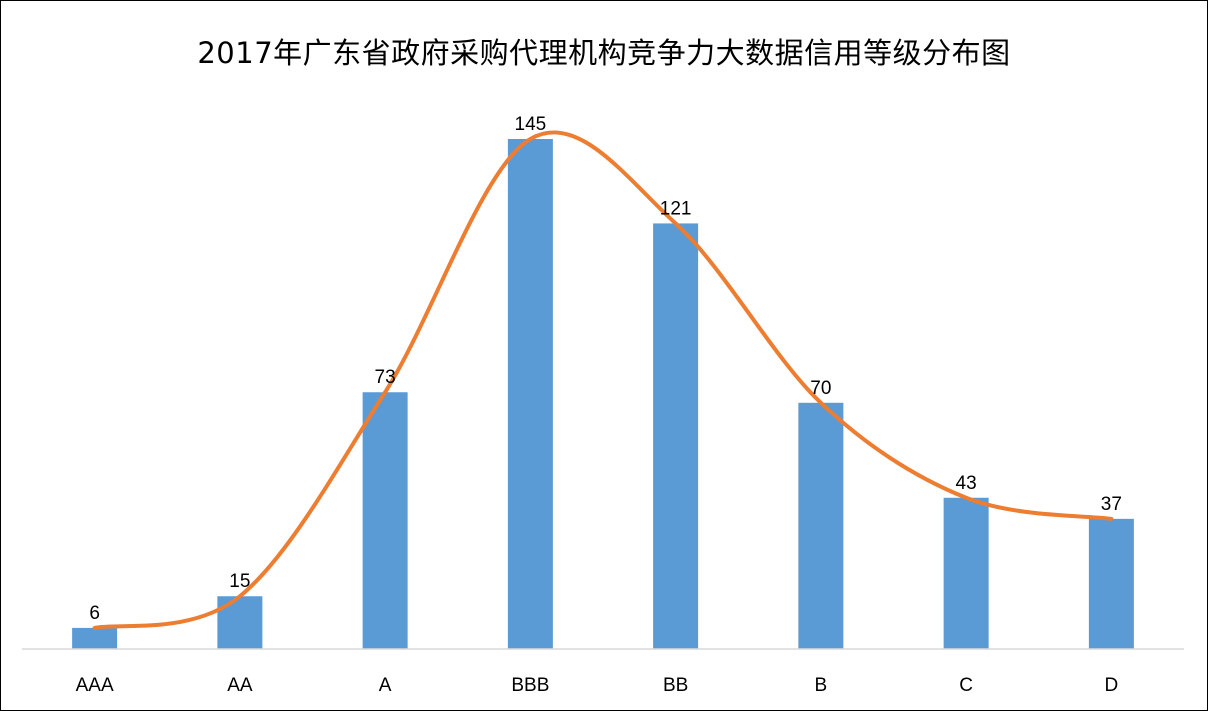 This screenshot has height=711, width=1208. What do you see at coordinates (1111, 504) in the screenshot?
I see `data-label-d: 37` at bounding box center [1111, 504].